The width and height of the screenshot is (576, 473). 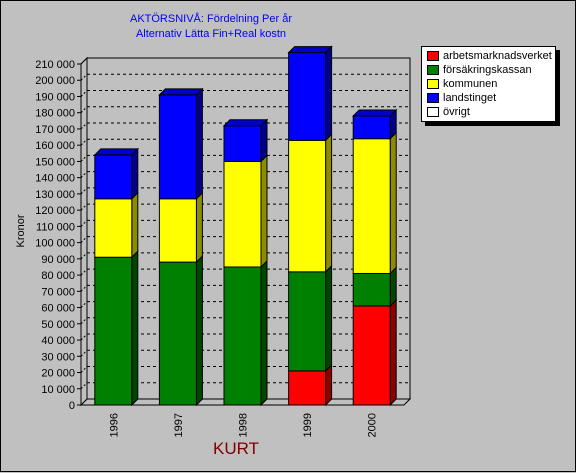 What do you see at coordinates (210, 19) in the screenshot?
I see `chart-title: AKTÖRSNIVÅ: Fördelning Per år` at bounding box center [210, 19].